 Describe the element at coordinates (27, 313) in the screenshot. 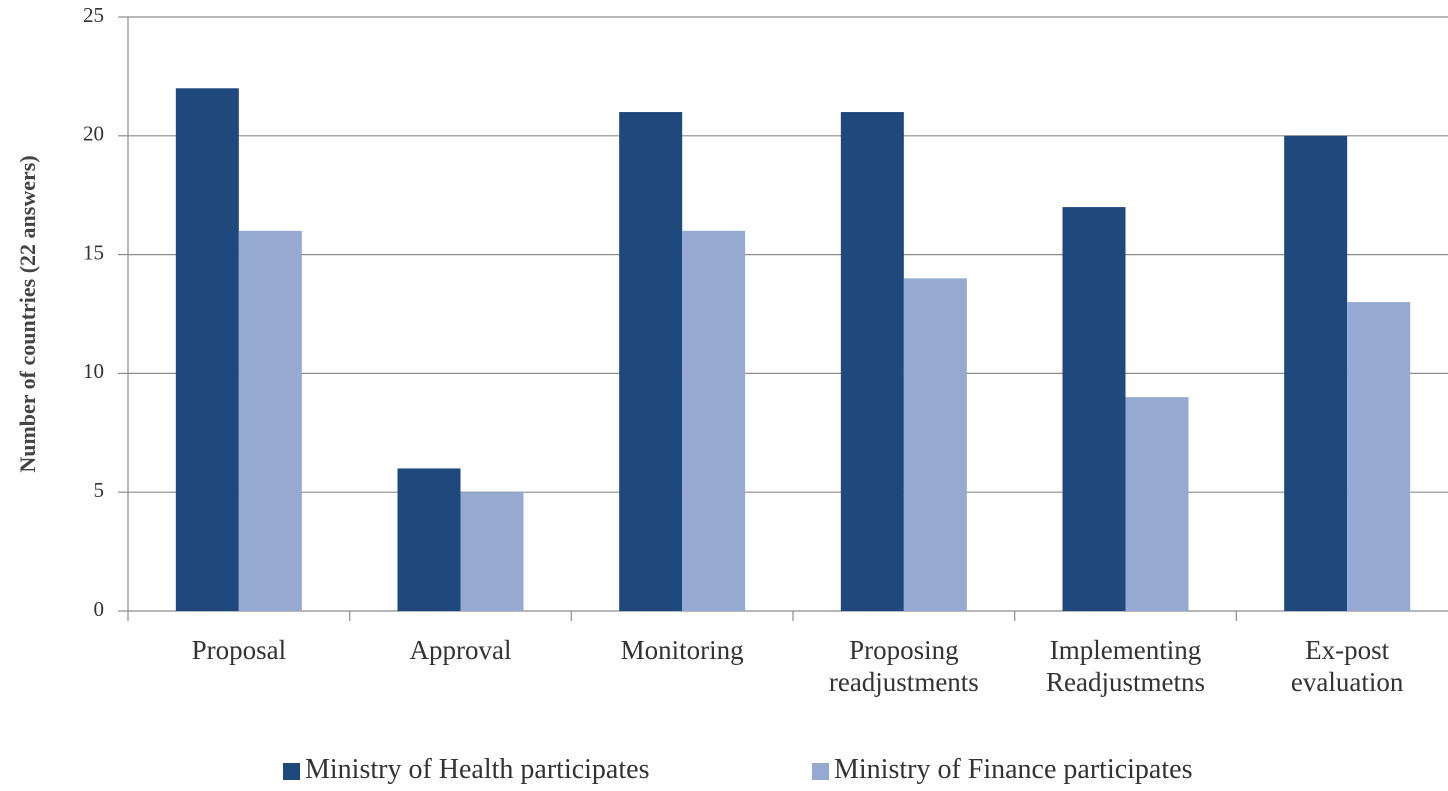

I see `y-axis-label: Number of countries (22 answers)` at that location.